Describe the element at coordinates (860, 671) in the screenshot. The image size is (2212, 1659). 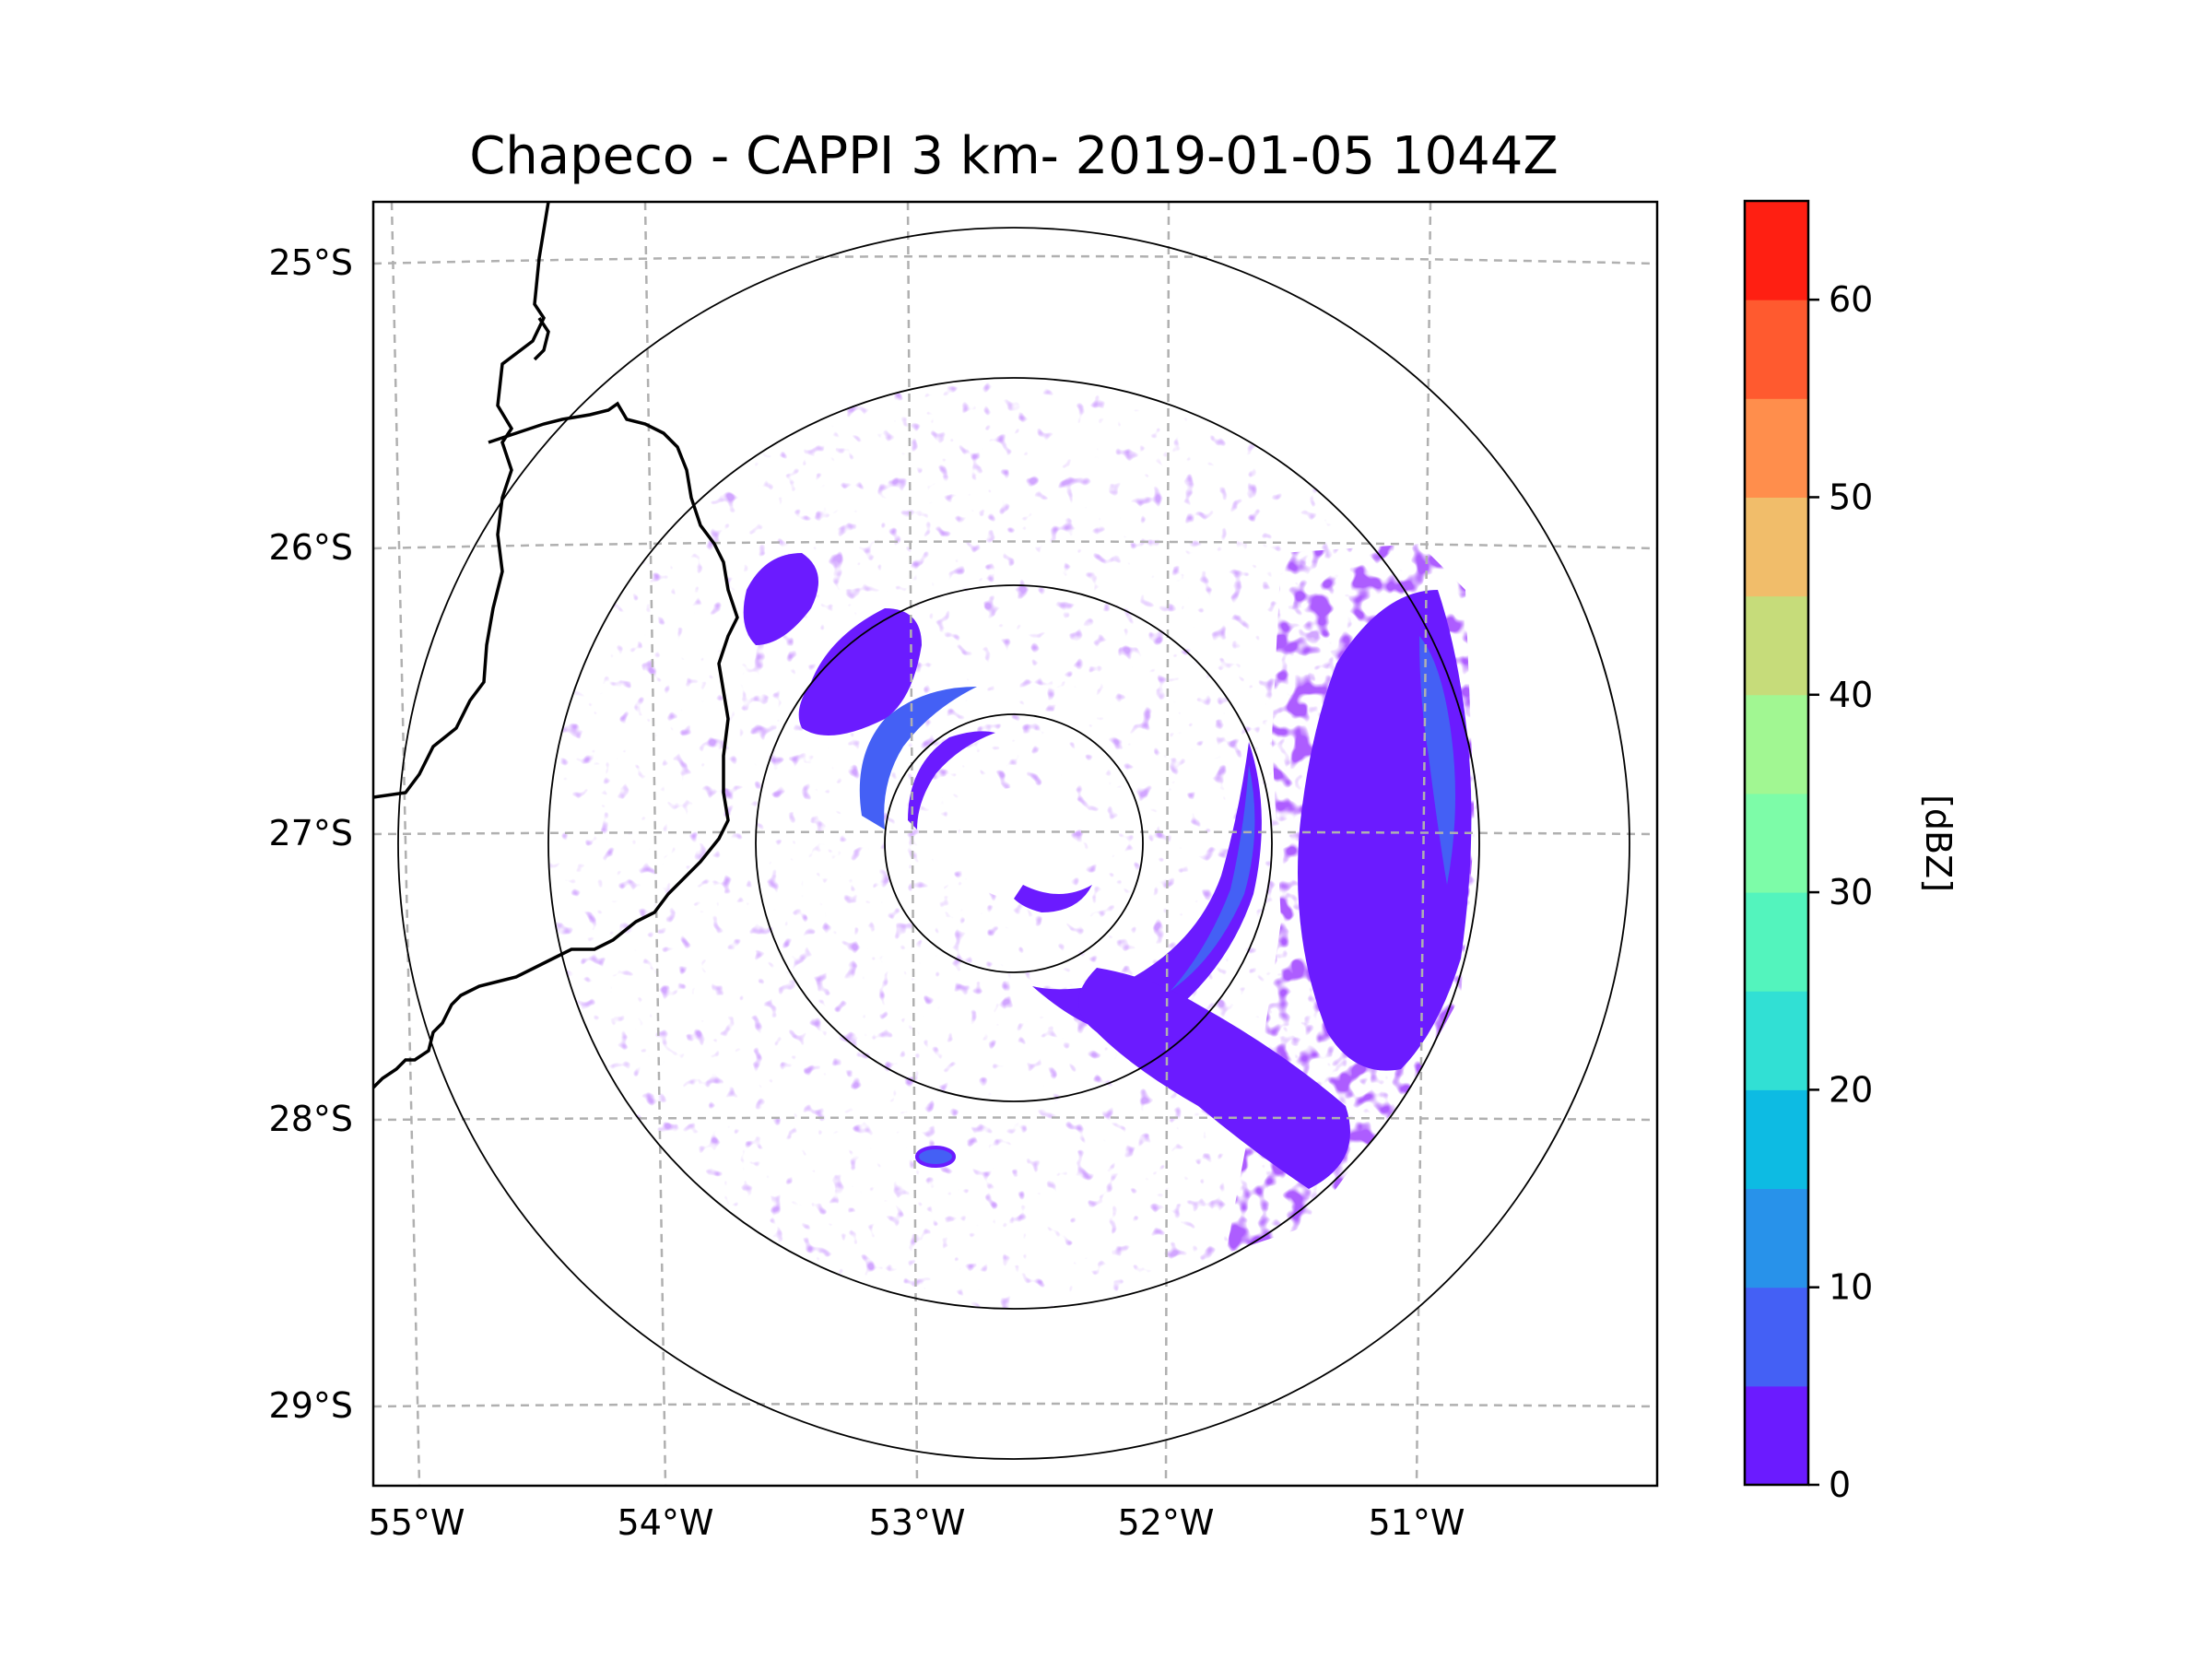
I see `echo-northwest-cluster` at that location.